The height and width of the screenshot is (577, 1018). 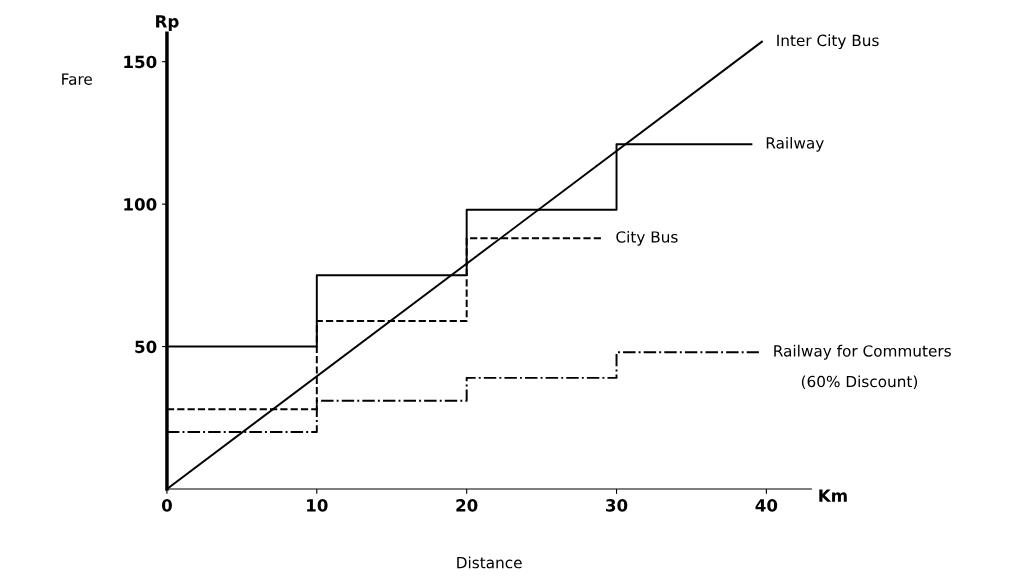 I want to click on y-tick-label: 150, so click(x=140, y=62).